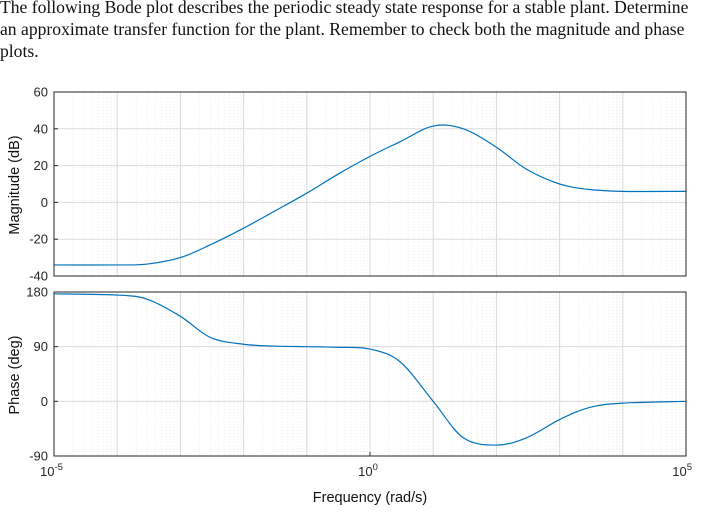 Image resolution: width=708 pixels, height=526 pixels. What do you see at coordinates (37, 292) in the screenshot?
I see `phase-y-tick-label: 180` at bounding box center [37, 292].